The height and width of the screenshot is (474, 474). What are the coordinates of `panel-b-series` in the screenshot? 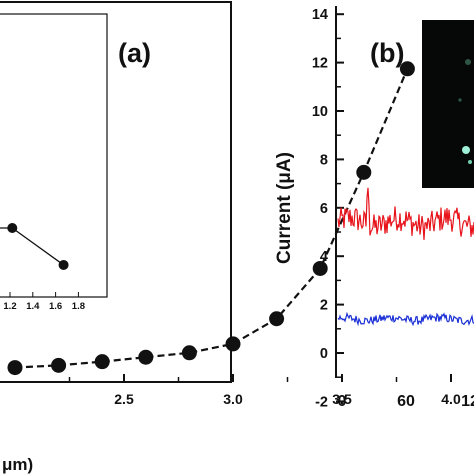 It's located at (405, 257).